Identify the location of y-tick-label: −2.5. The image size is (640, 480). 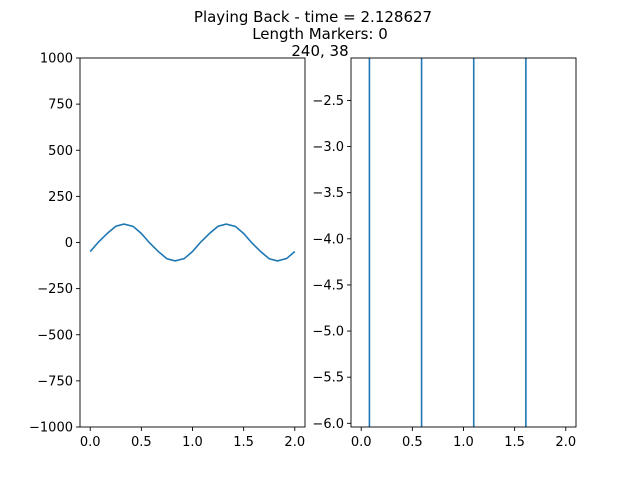
(328, 101).